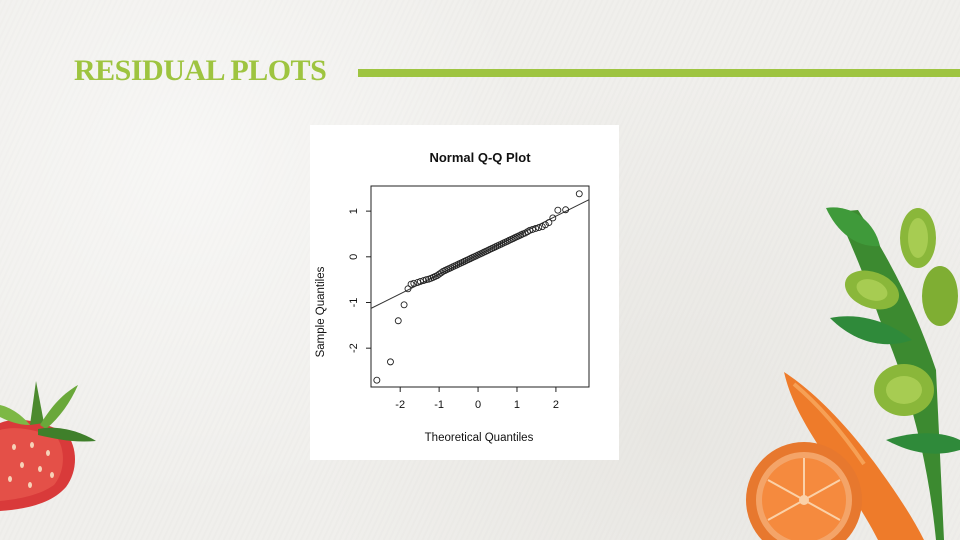 This screenshot has height=540, width=960. Describe the element at coordinates (479, 438) in the screenshot. I see `x-axis-label: Theoretical Quantiles` at that location.